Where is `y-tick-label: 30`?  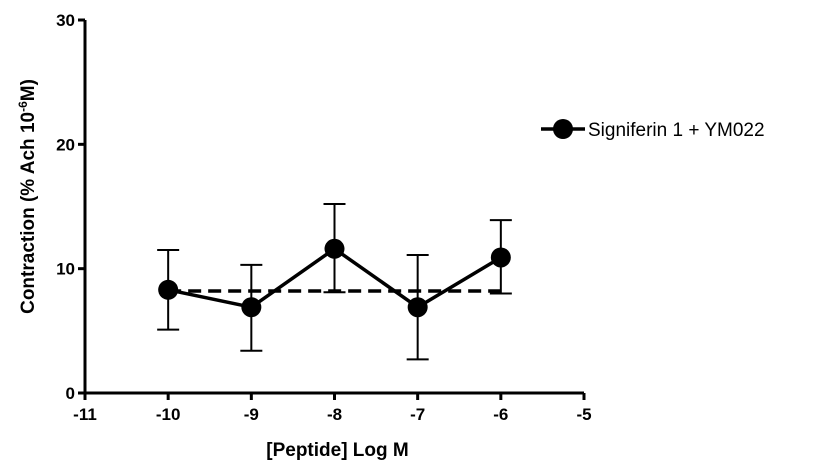 y-tick-label: 30 is located at coordinates (65, 20).